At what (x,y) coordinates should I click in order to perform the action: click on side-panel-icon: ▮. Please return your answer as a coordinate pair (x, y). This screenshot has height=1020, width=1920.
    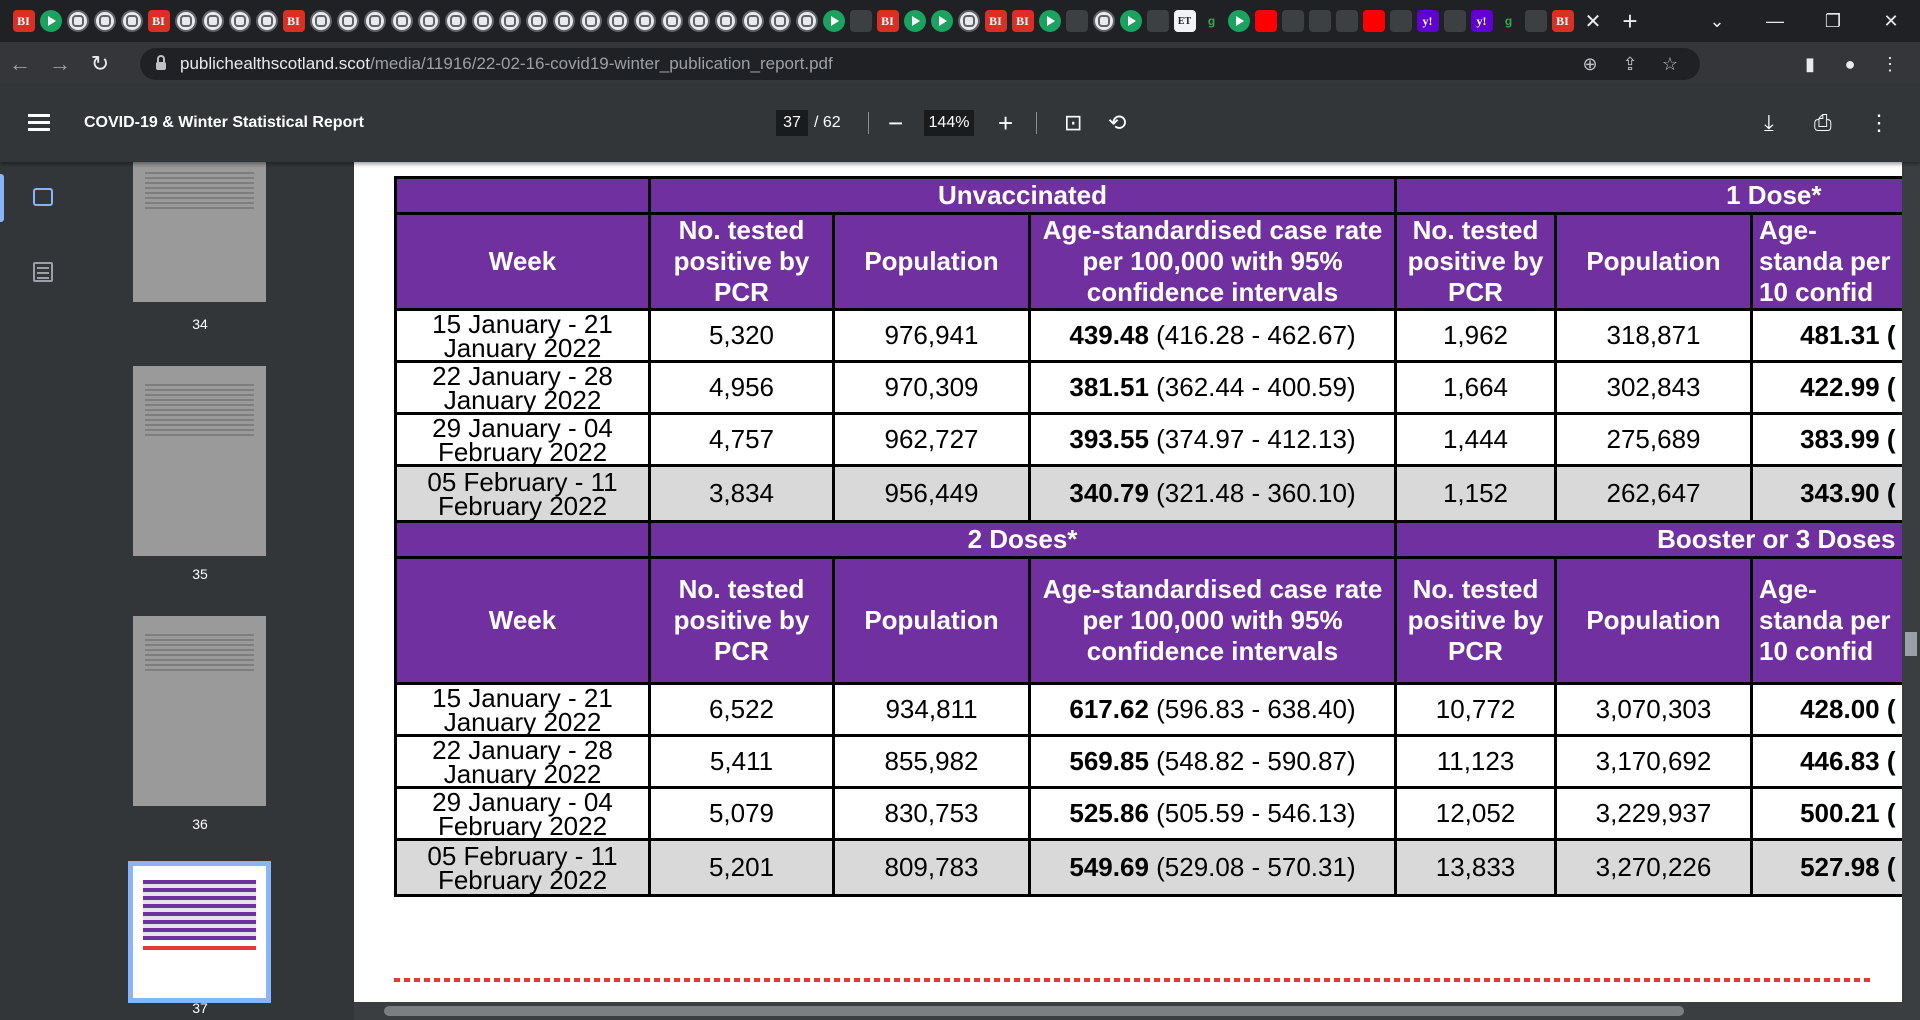
    Looking at the image, I should click on (1810, 63).